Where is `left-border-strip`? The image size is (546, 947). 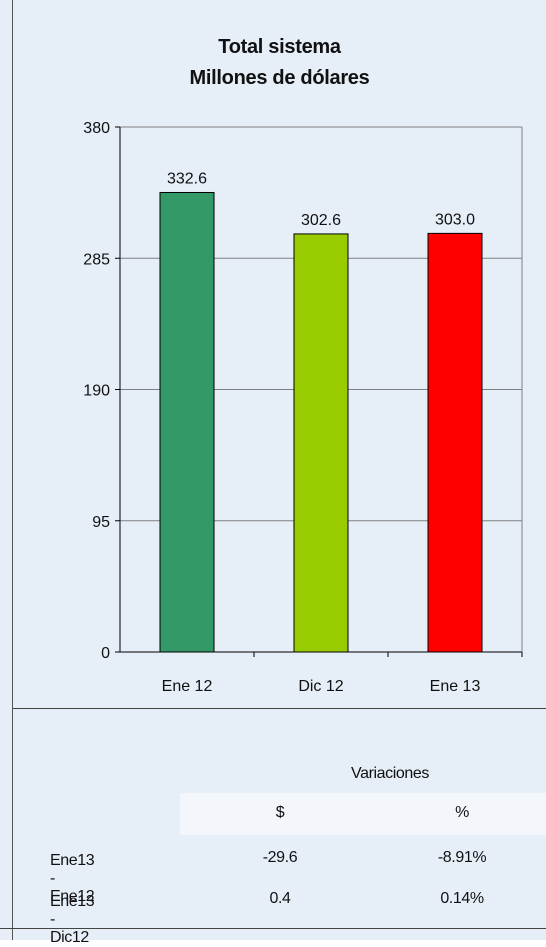
left-border-strip is located at coordinates (6, 470).